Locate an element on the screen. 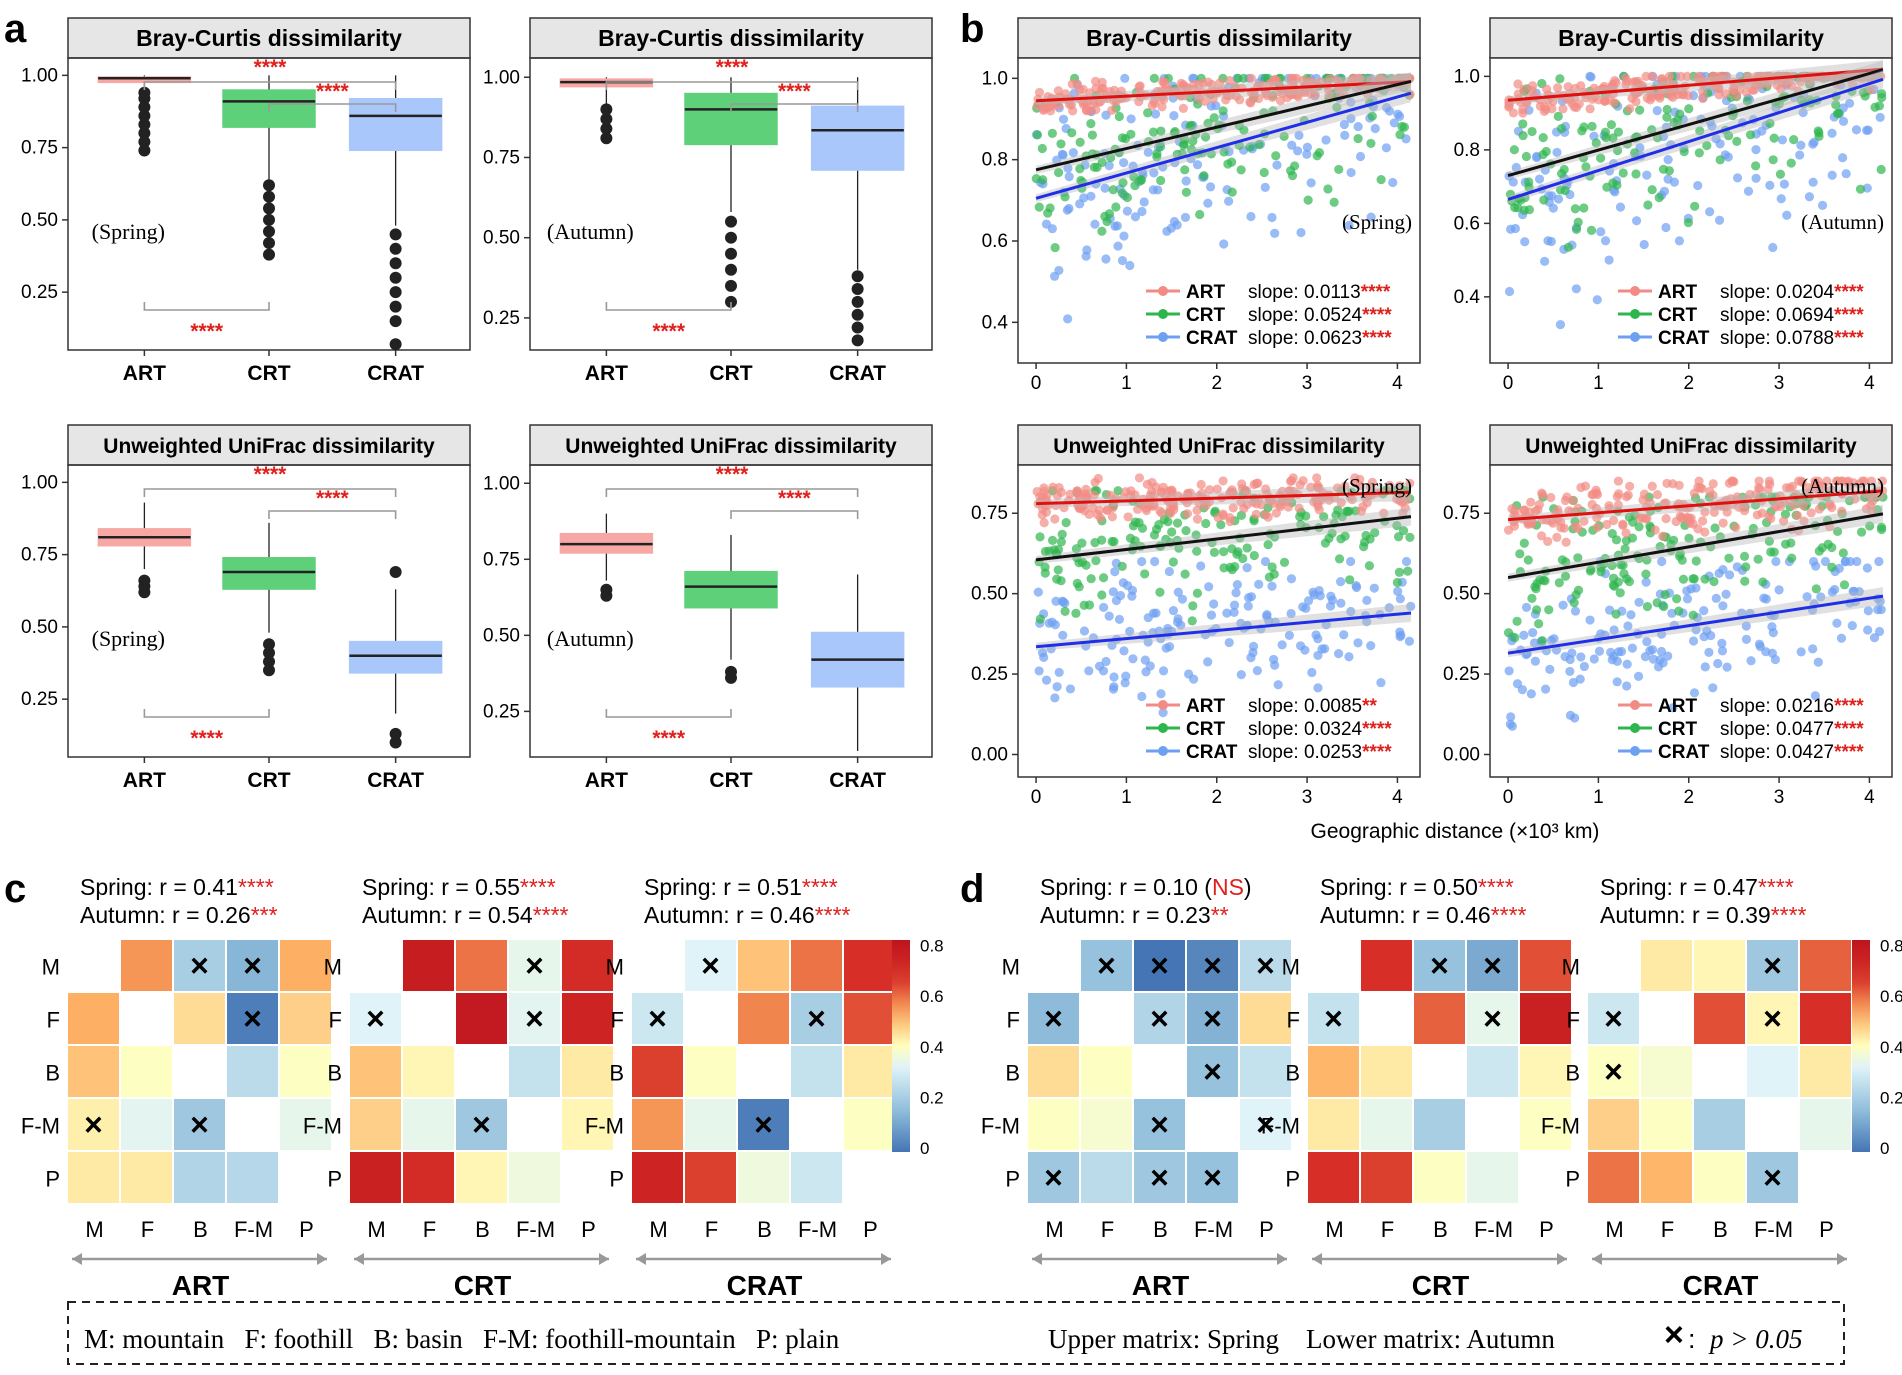 This screenshot has height=1375, width=1902. regression-line-CRT is located at coordinates (1695, 123).